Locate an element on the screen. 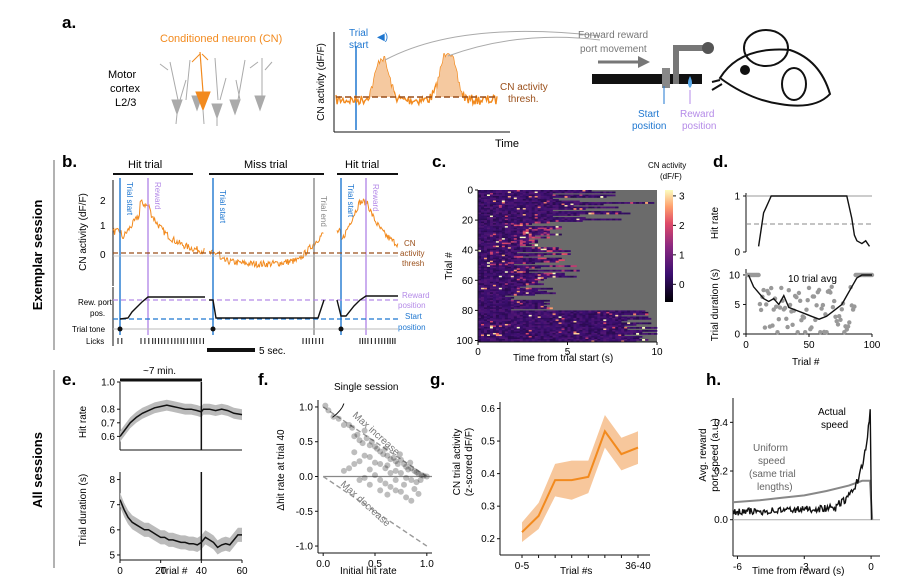 This screenshot has height=586, width=901. d-dur-ytick-label: 5 is located at coordinates (737, 305).